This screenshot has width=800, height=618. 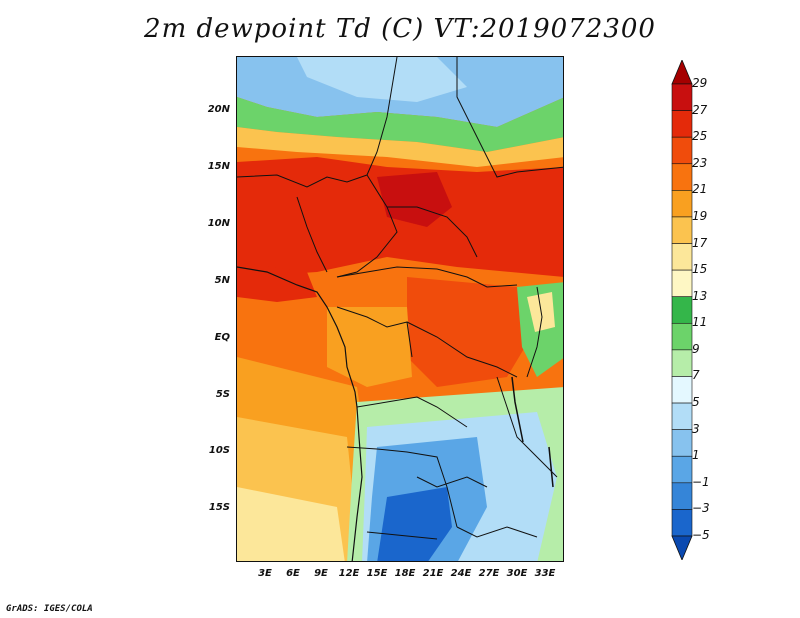 I want to click on y-tick-label: 15S, so click(x=219, y=507).